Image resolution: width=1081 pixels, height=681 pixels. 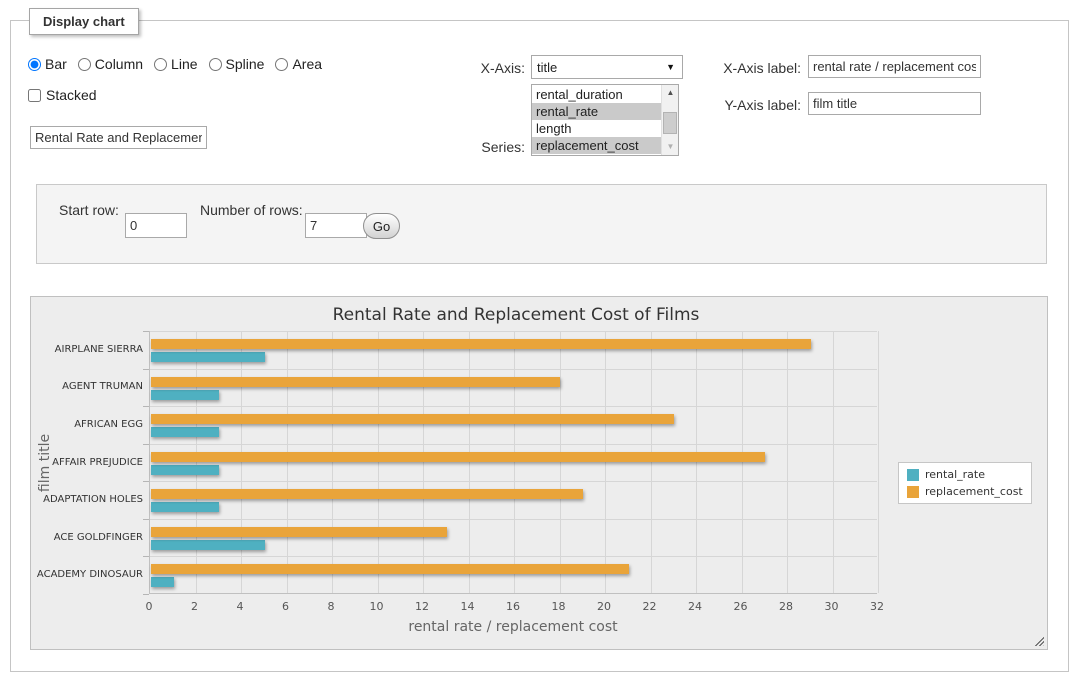 I want to click on go-button: Go, so click(x=381, y=226).